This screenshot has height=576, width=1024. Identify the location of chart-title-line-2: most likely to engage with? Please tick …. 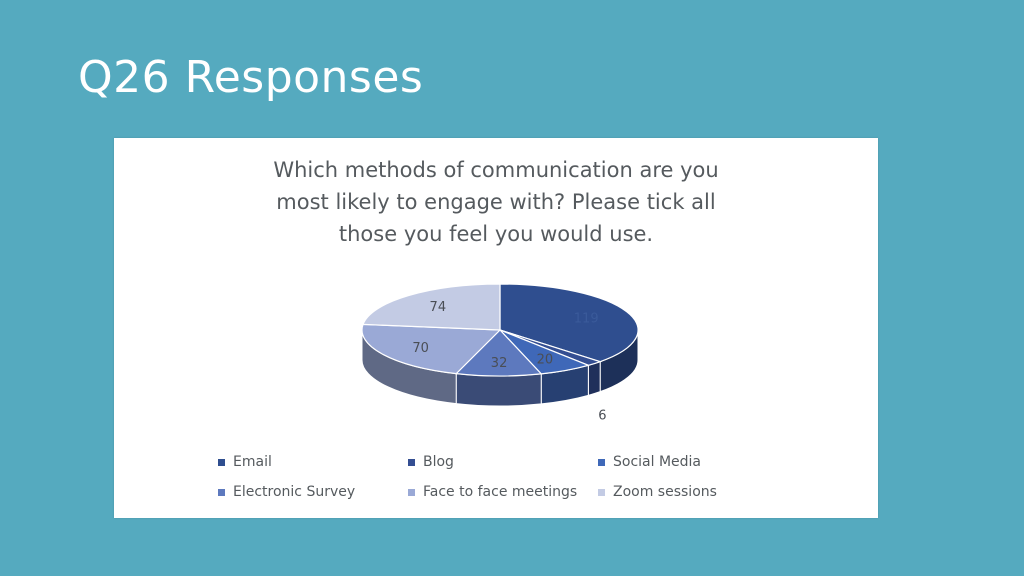
(496, 202).